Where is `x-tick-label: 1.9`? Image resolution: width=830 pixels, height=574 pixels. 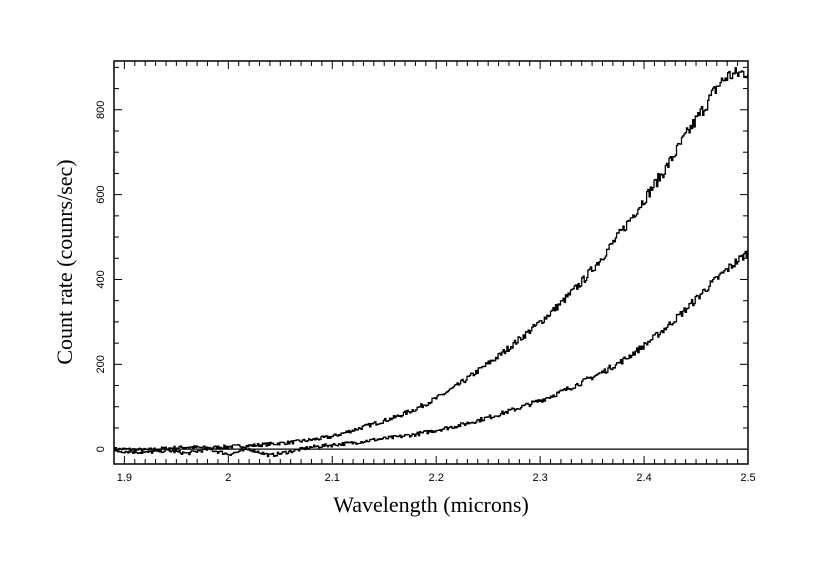 x-tick-label: 1.9 is located at coordinates (124, 478).